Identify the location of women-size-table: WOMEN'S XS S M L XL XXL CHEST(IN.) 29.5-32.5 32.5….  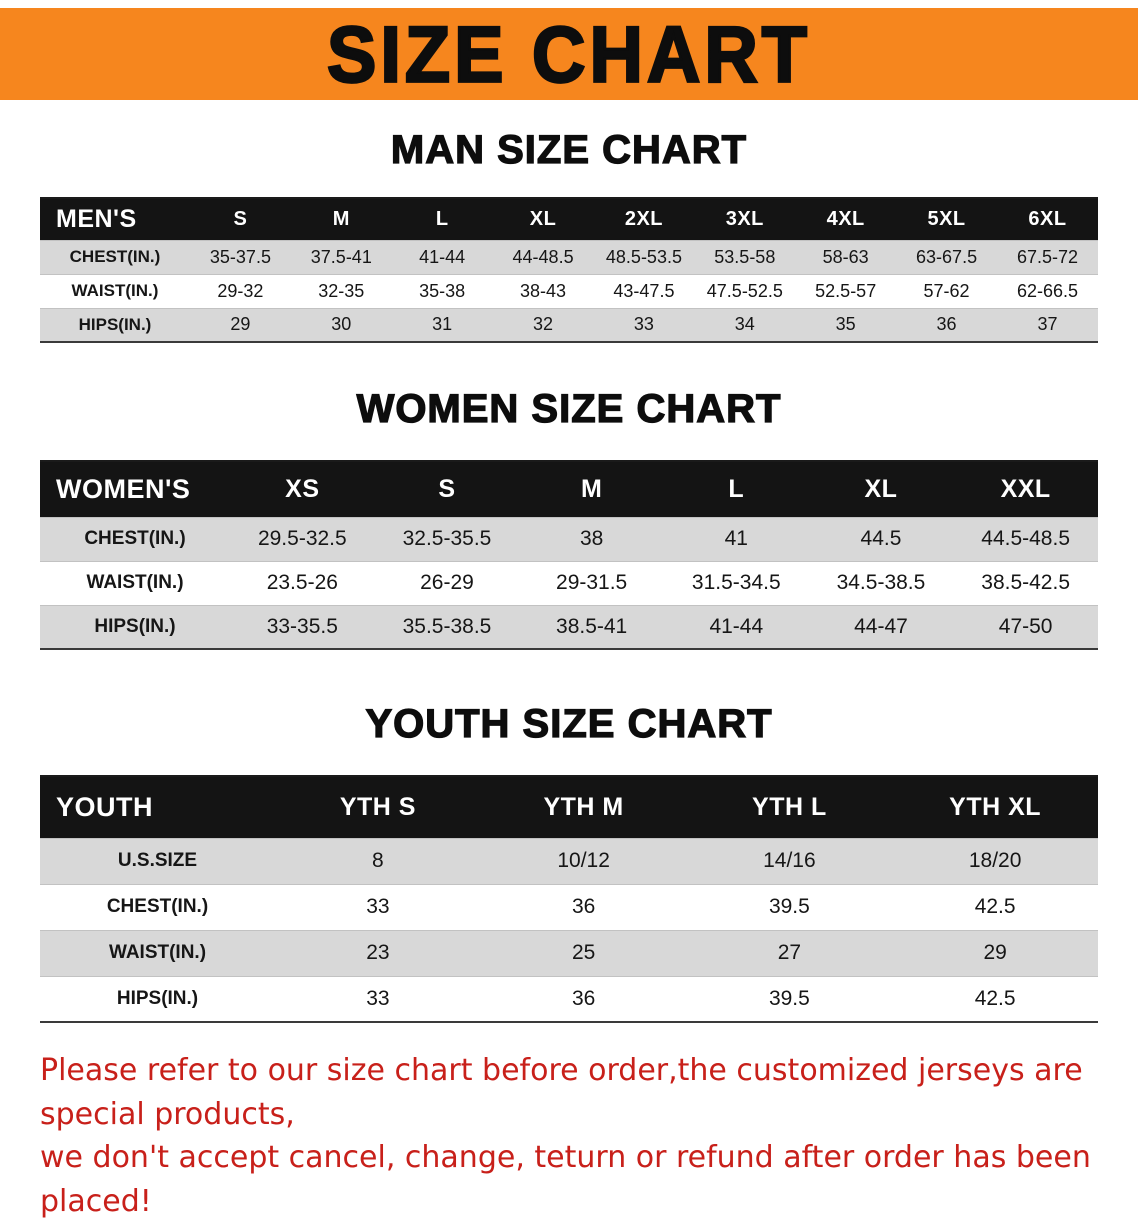
(569, 555).